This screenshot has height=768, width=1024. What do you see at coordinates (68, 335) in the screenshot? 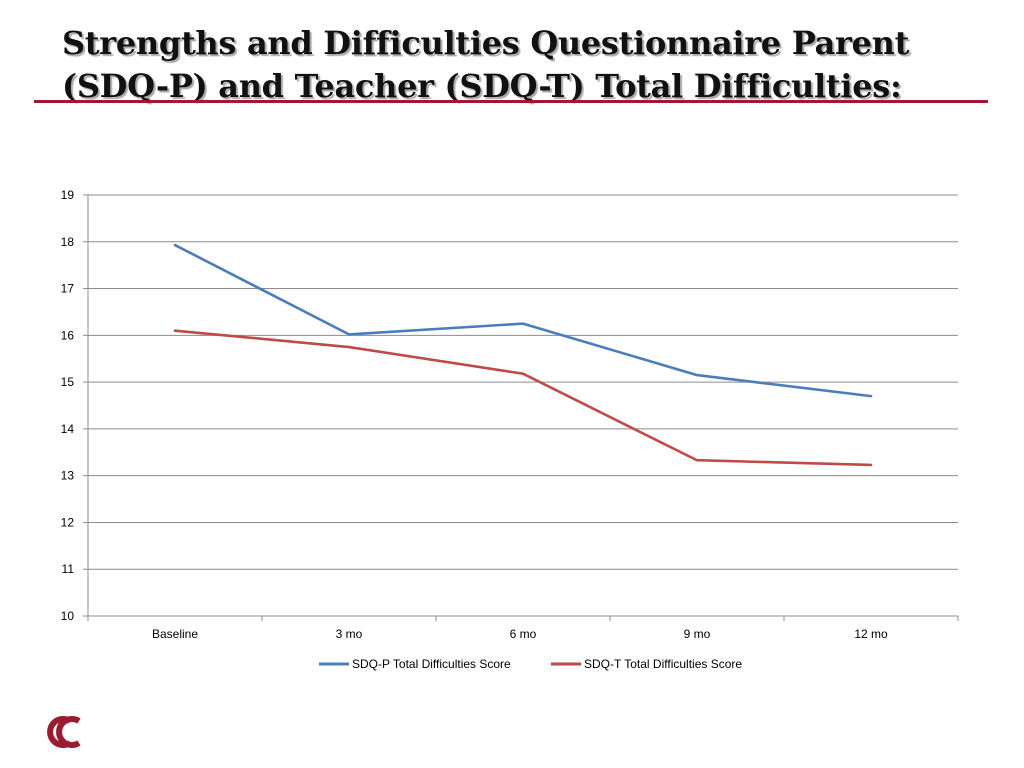
I see `y-tick-label: 16` at bounding box center [68, 335].